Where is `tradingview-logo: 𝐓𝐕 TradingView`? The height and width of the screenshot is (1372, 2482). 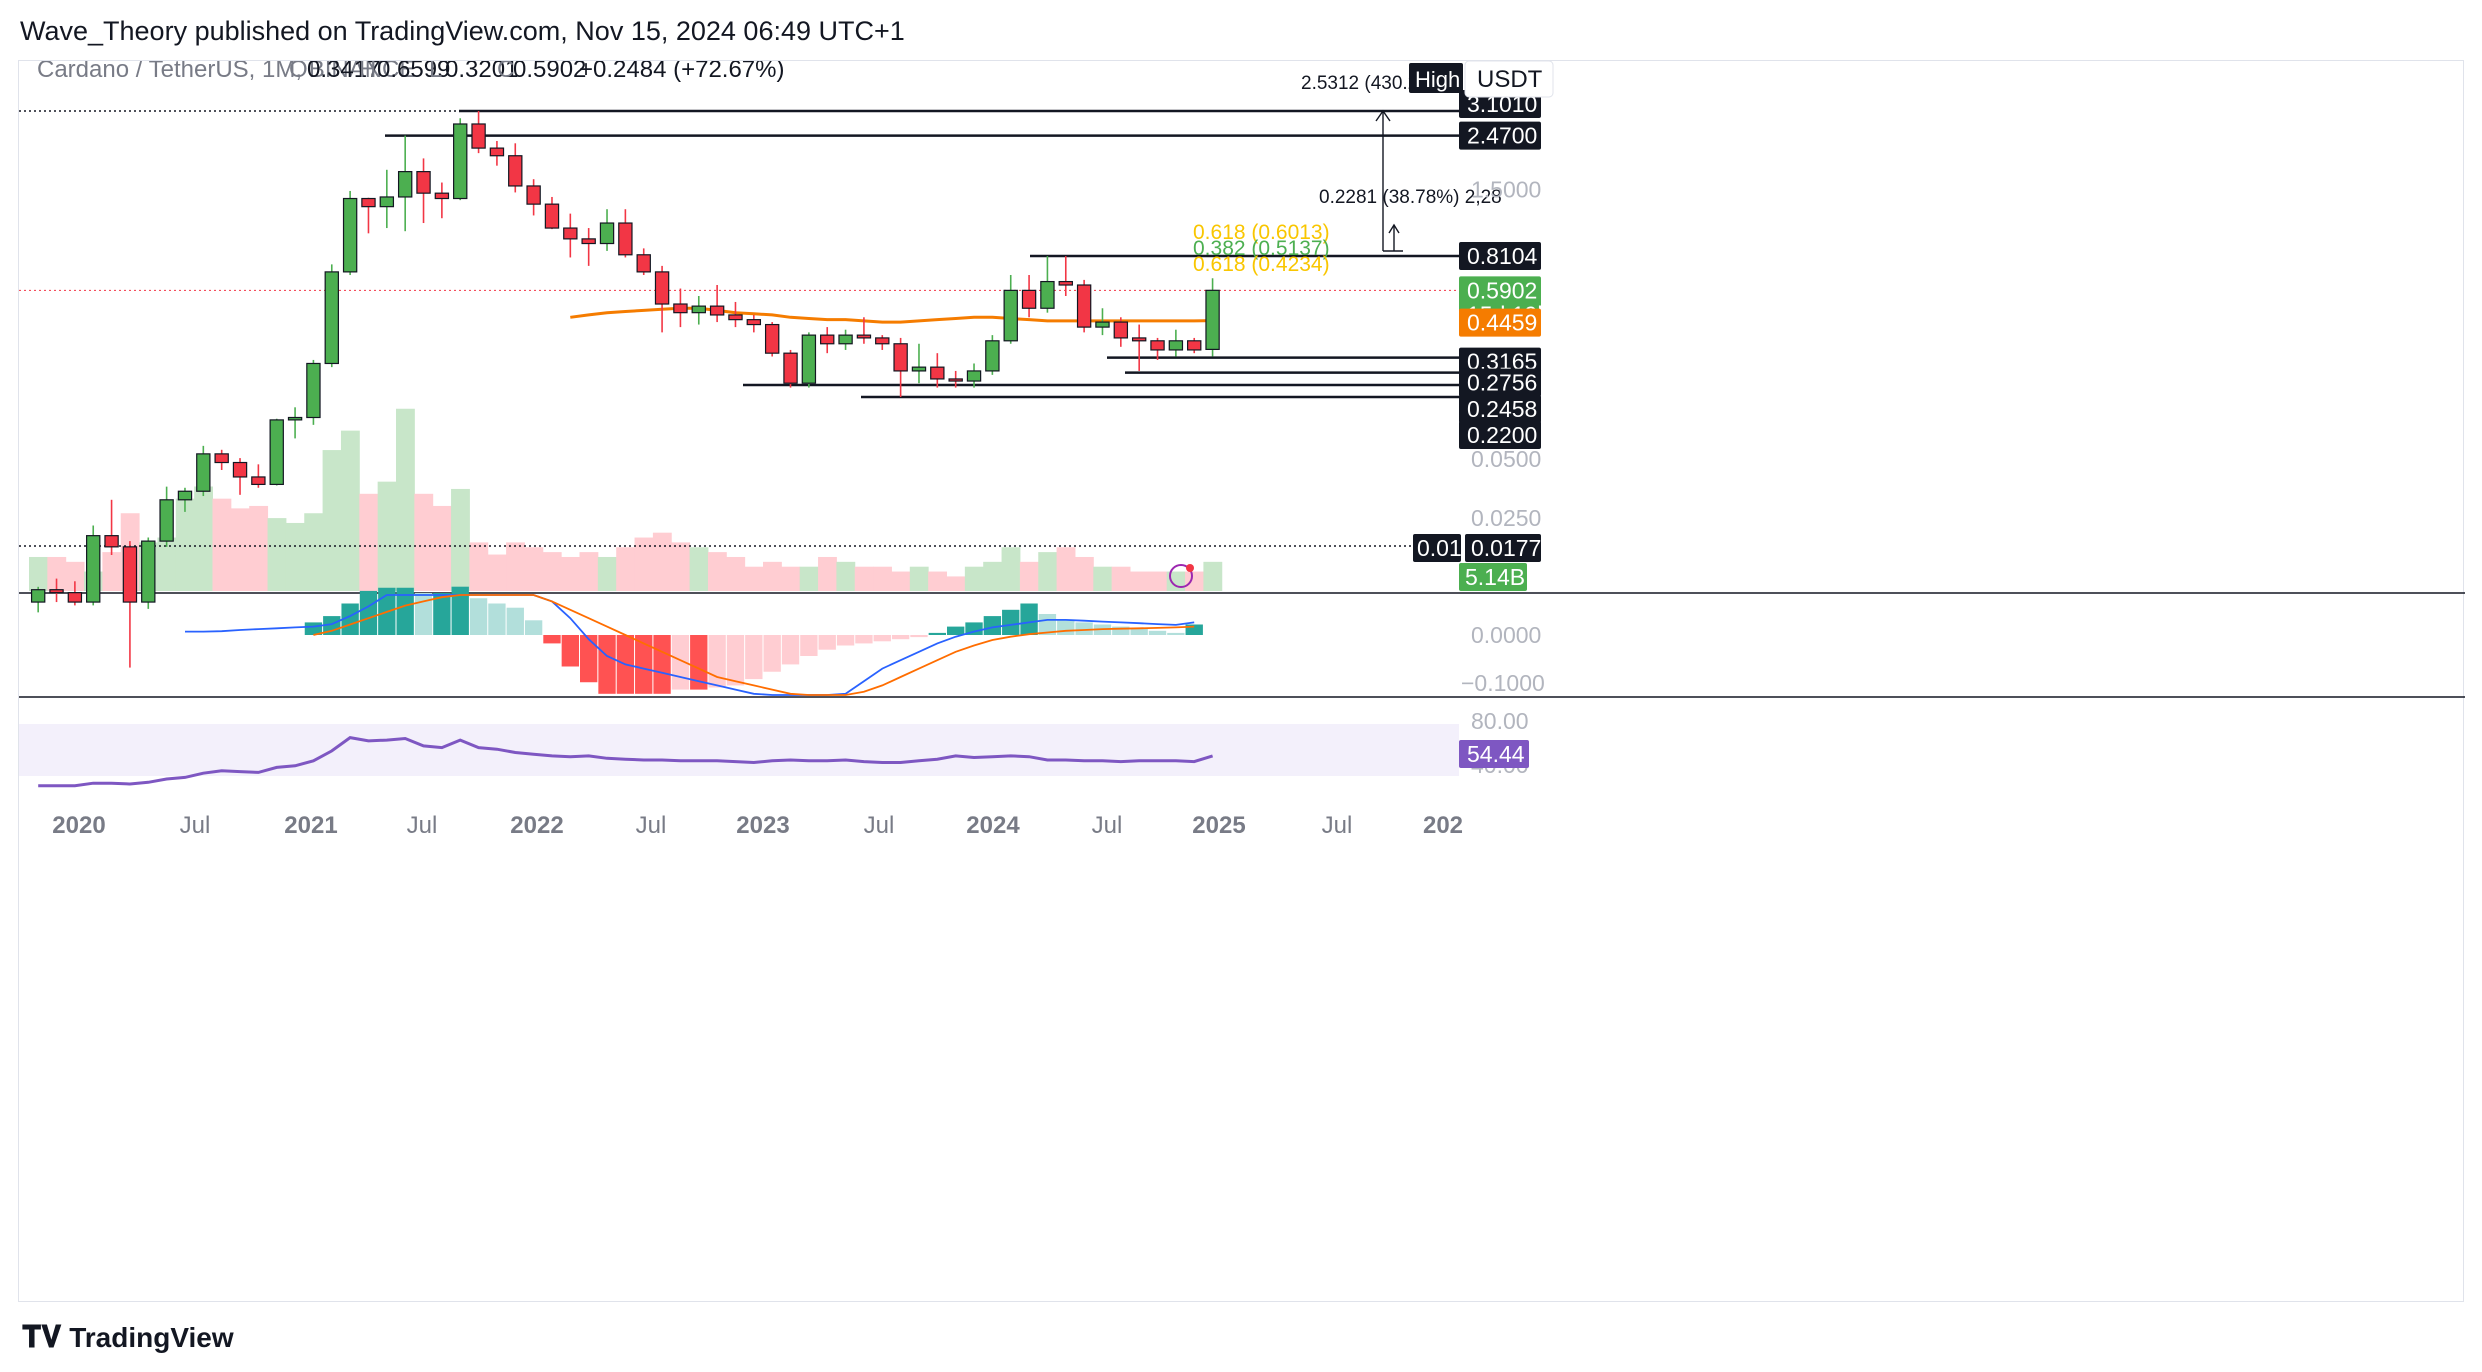 tradingview-logo: 𝐓𝐕 TradingView is located at coordinates (128, 1338).